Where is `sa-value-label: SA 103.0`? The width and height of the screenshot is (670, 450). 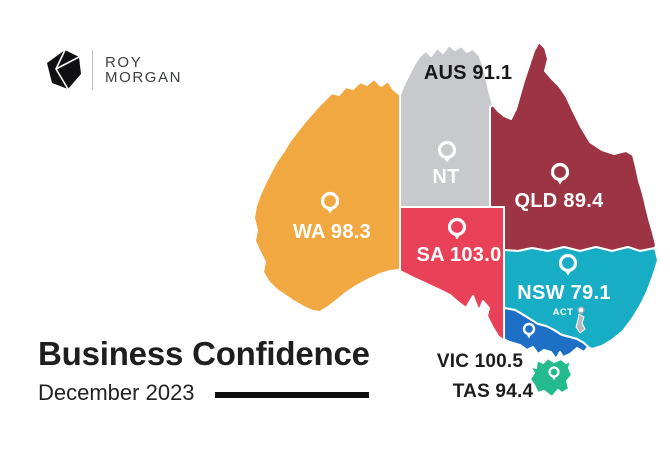
sa-value-label: SA 103.0 is located at coordinates (458, 255).